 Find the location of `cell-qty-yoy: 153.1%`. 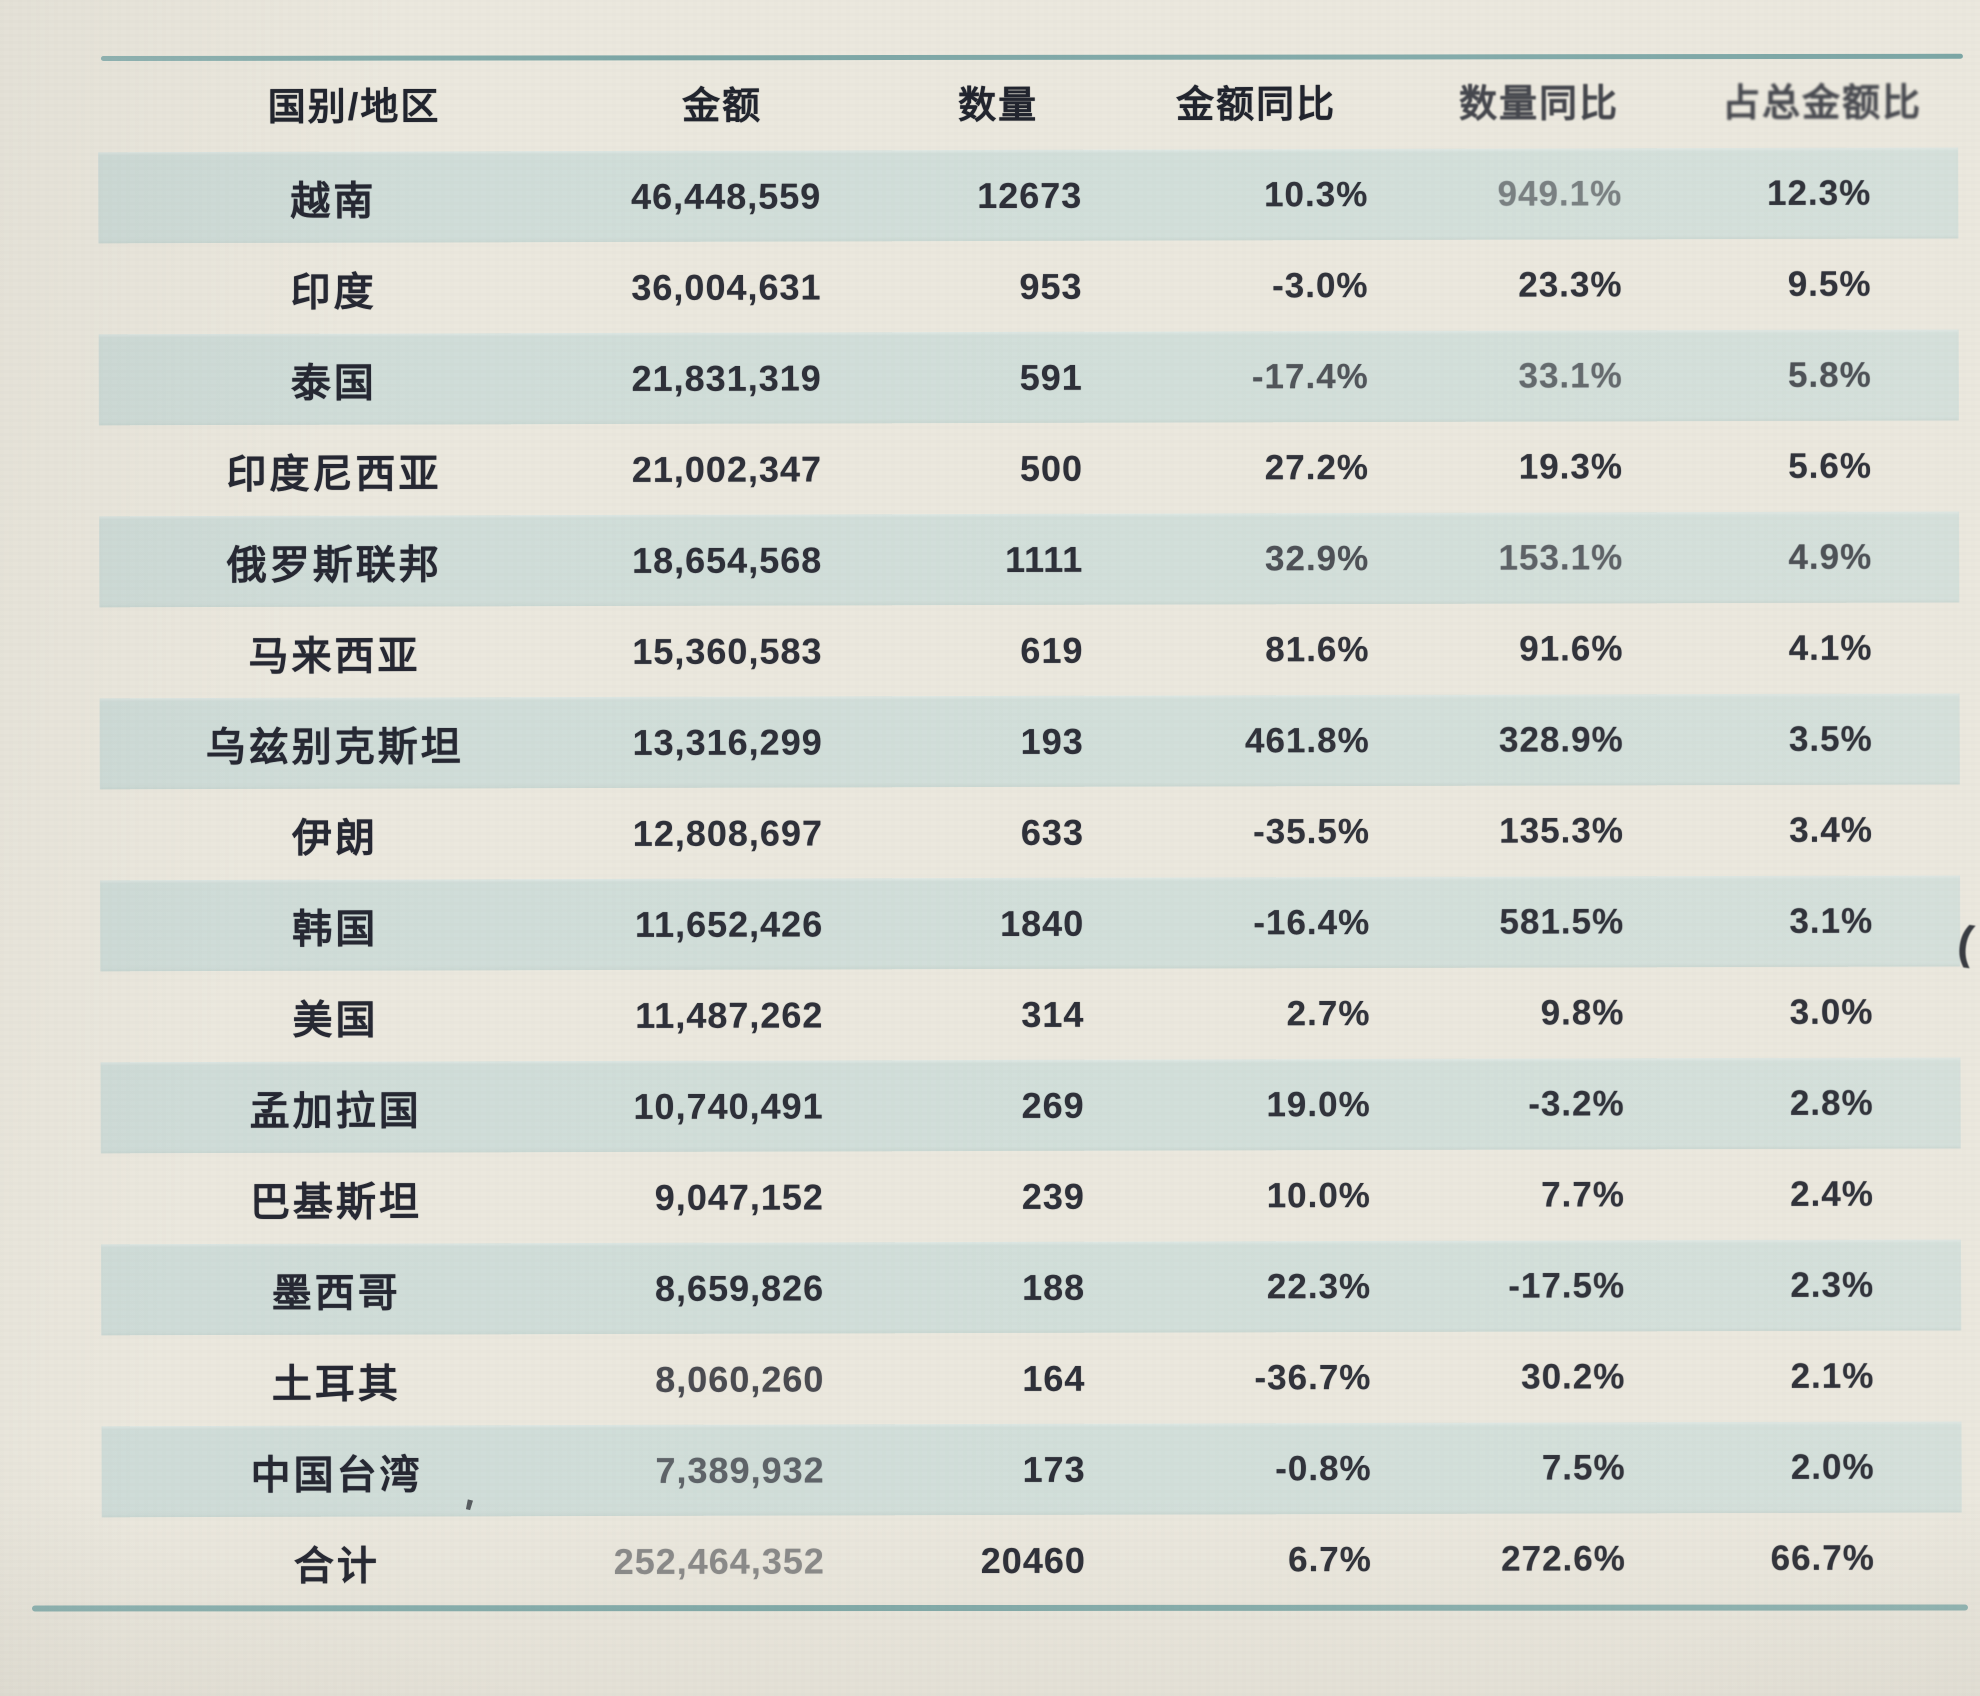

cell-qty-yoy: 153.1% is located at coordinates (1561, 557).